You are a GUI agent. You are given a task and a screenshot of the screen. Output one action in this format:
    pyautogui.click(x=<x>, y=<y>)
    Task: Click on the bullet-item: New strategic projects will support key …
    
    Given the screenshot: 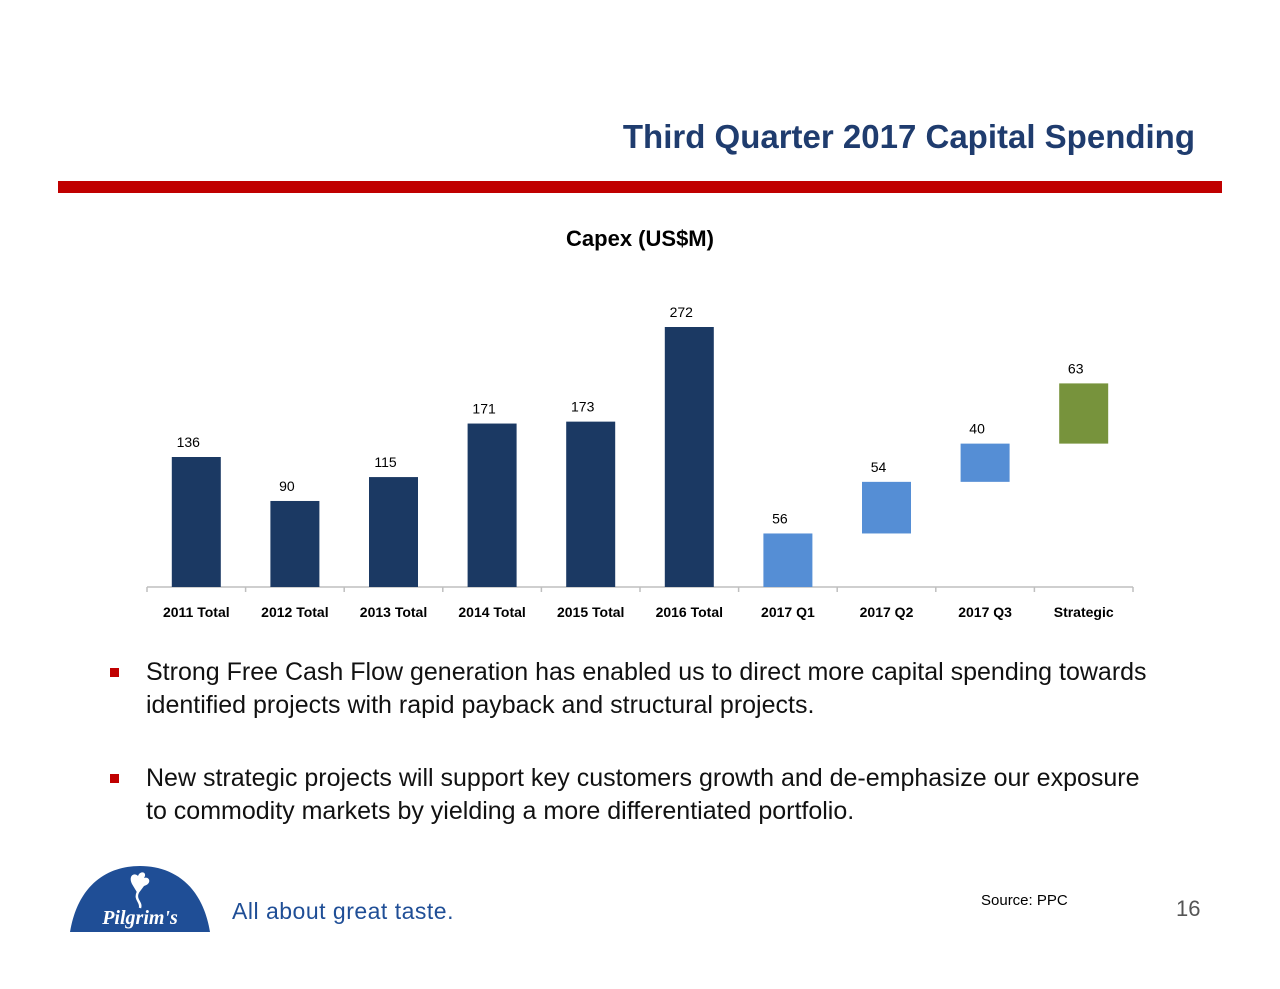 What is the action you would take?
    pyautogui.click(x=628, y=795)
    